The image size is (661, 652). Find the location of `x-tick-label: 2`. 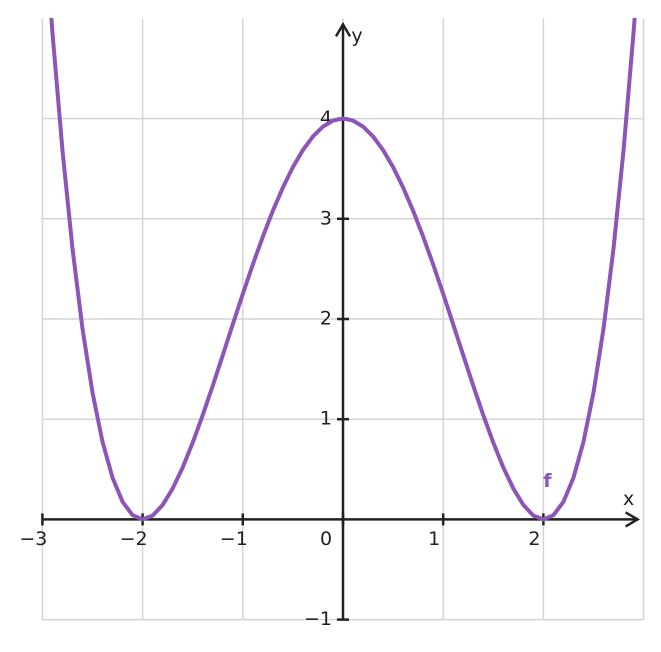

x-tick-label: 2 is located at coordinates (534, 539).